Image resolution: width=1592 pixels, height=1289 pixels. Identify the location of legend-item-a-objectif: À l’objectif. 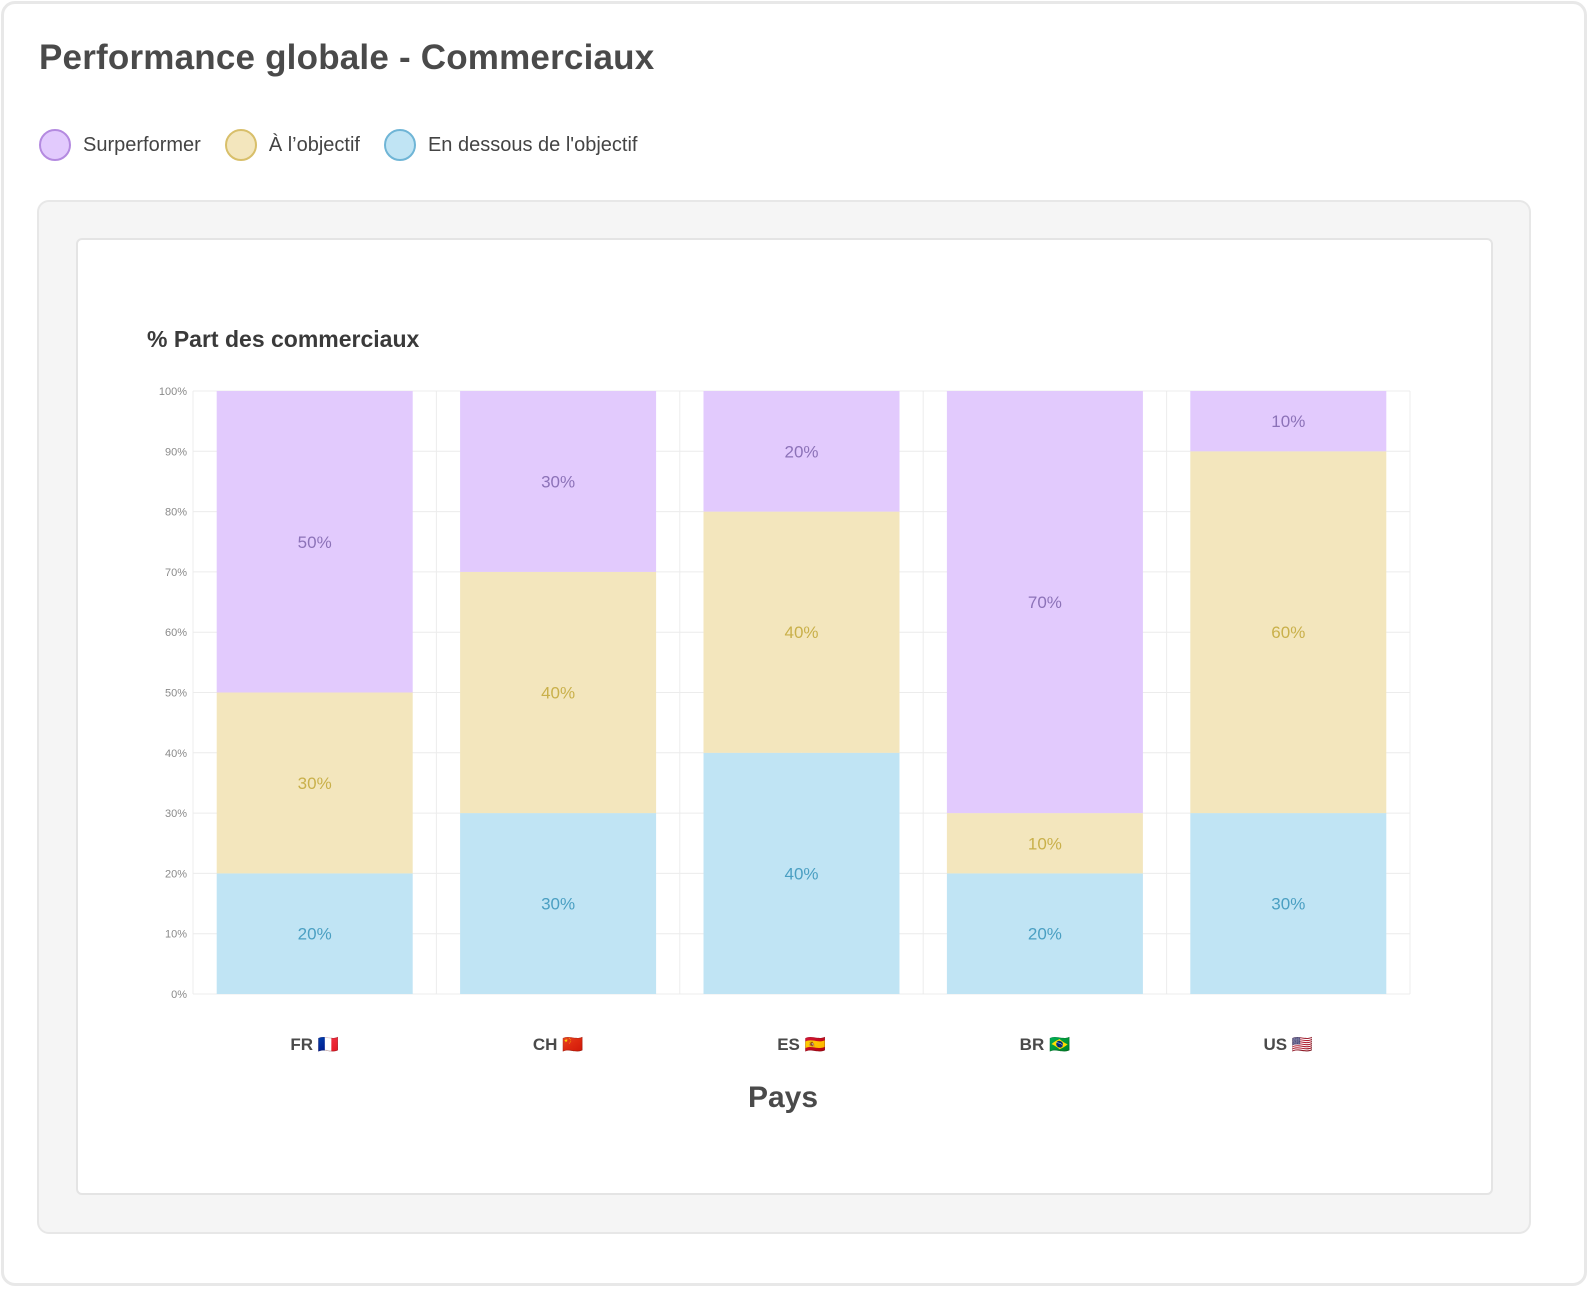
(292, 145).